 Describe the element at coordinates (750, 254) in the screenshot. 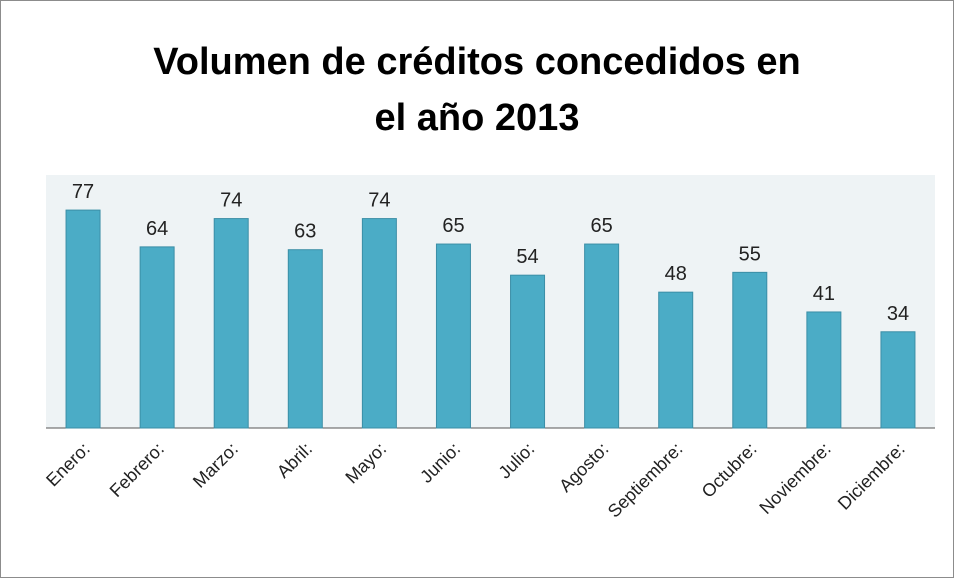

I see `data-label: 55` at that location.